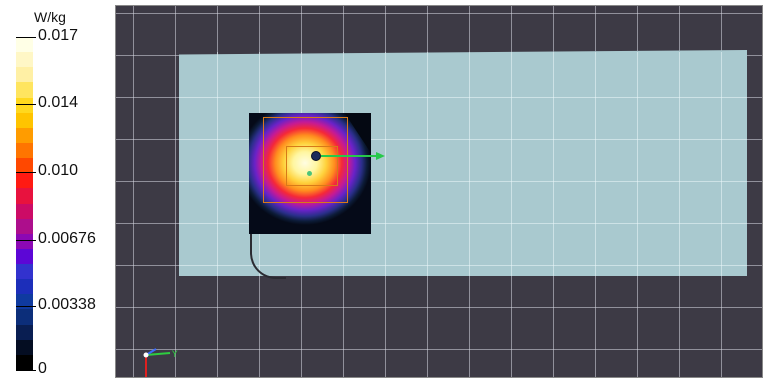  Describe the element at coordinates (58, 170) in the screenshot. I see `legend-tick-label: 0.010` at that location.